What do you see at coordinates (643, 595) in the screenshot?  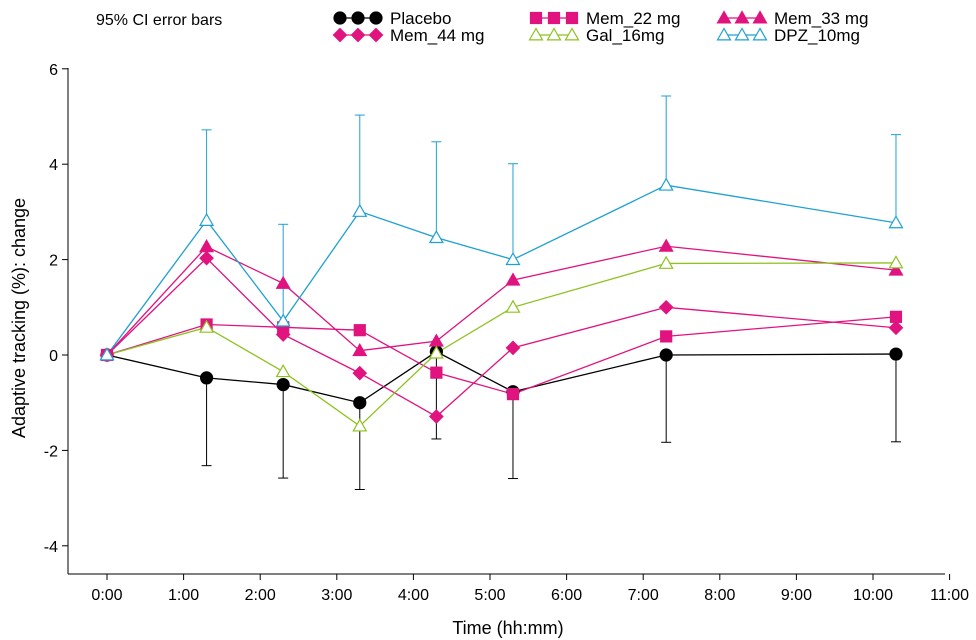 I see `x-tick-label: 7:00` at bounding box center [643, 595].